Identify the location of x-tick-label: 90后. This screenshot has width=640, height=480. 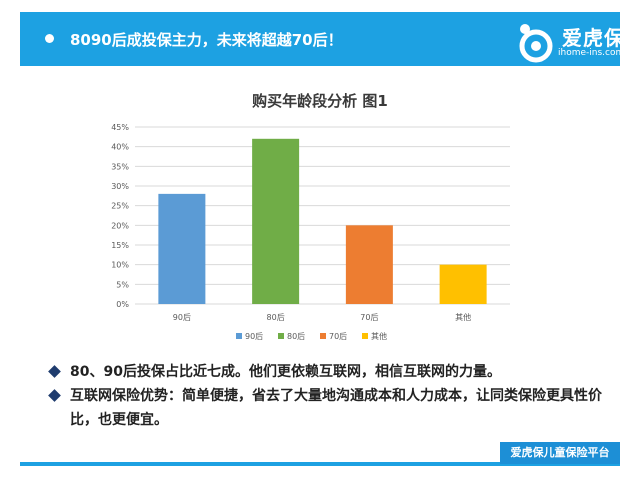
(182, 317).